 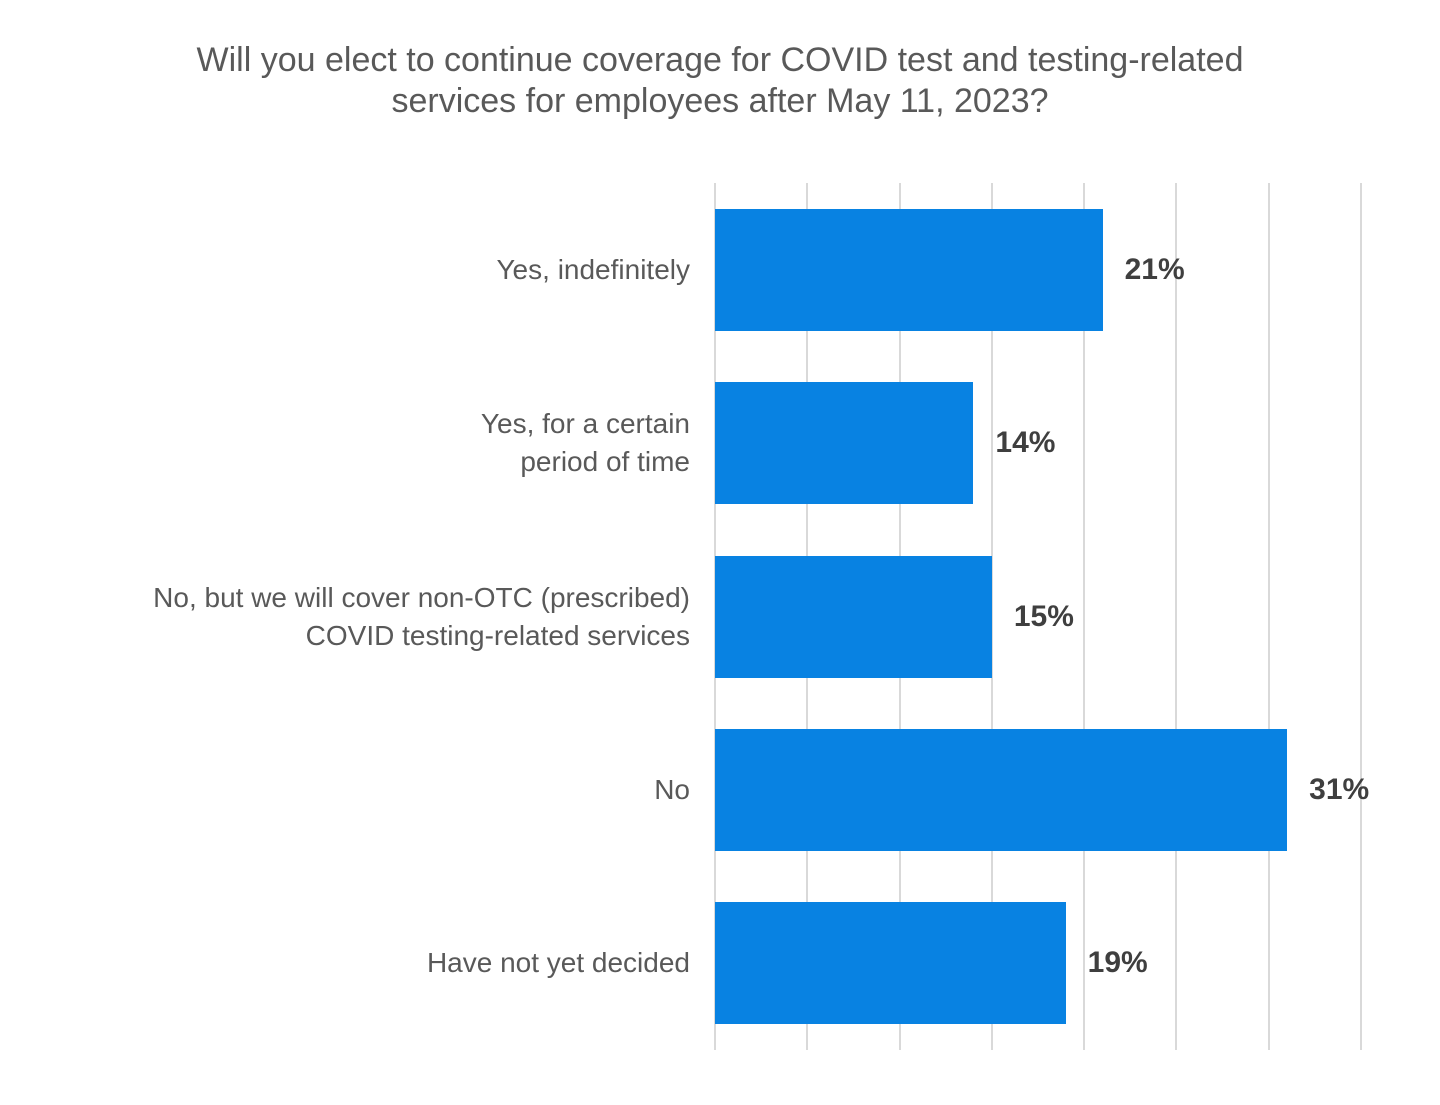 What do you see at coordinates (1154, 269) in the screenshot?
I see `value-label: 21%` at bounding box center [1154, 269].